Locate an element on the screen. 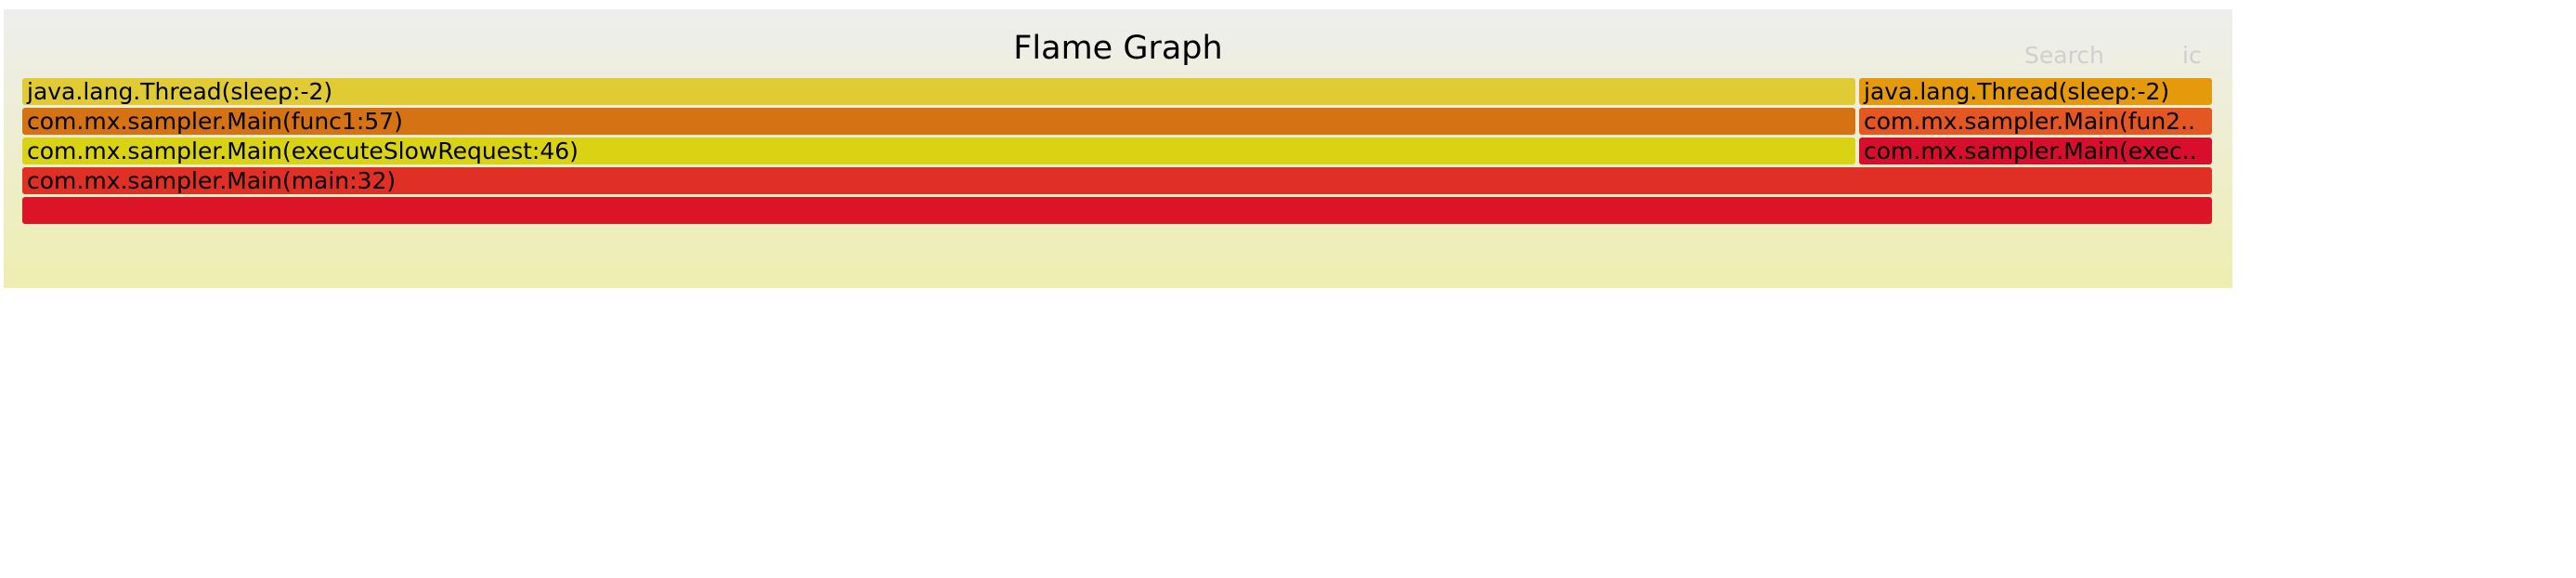  flame-frame-root is located at coordinates (1117, 210).